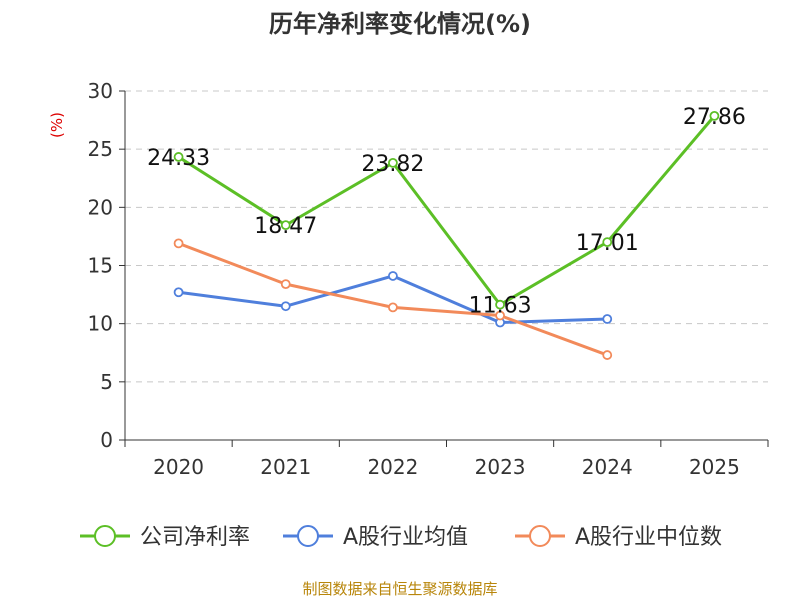  What do you see at coordinates (106, 440) in the screenshot?
I see `y-tick-label: 0` at bounding box center [106, 440].